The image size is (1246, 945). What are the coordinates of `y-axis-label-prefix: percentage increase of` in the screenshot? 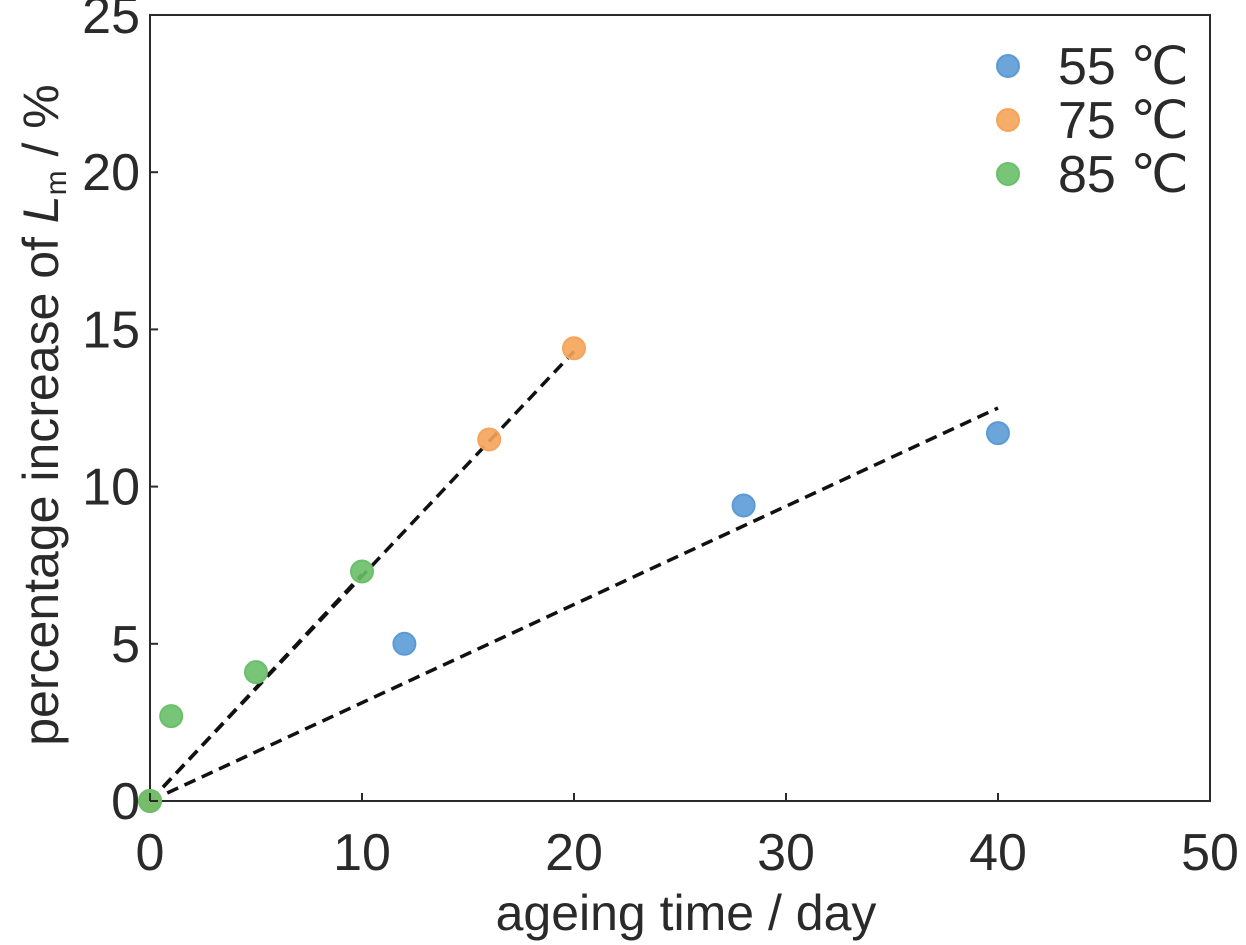 It's located at (41, 484).